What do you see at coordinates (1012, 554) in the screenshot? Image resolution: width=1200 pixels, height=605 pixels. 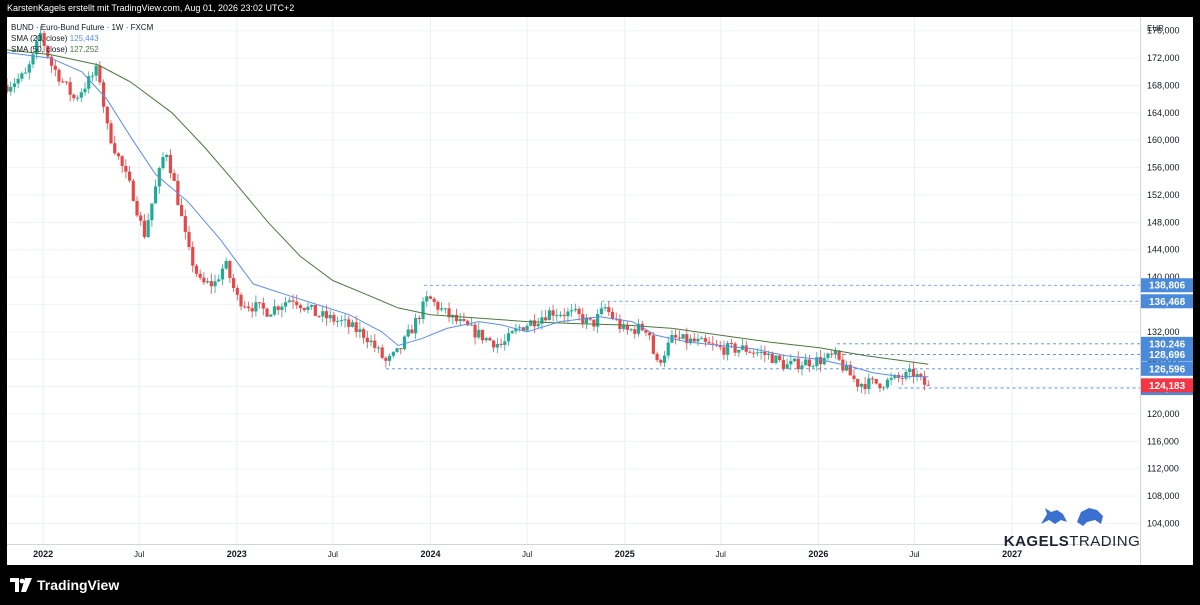 I see `x-tick-label: 2027` at bounding box center [1012, 554].